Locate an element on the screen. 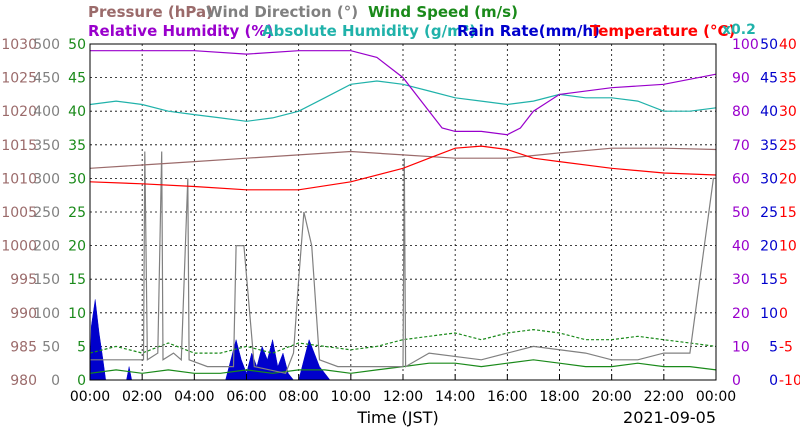 The width and height of the screenshot is (800, 434). series-wind-gust-m-s is located at coordinates (403, 341).